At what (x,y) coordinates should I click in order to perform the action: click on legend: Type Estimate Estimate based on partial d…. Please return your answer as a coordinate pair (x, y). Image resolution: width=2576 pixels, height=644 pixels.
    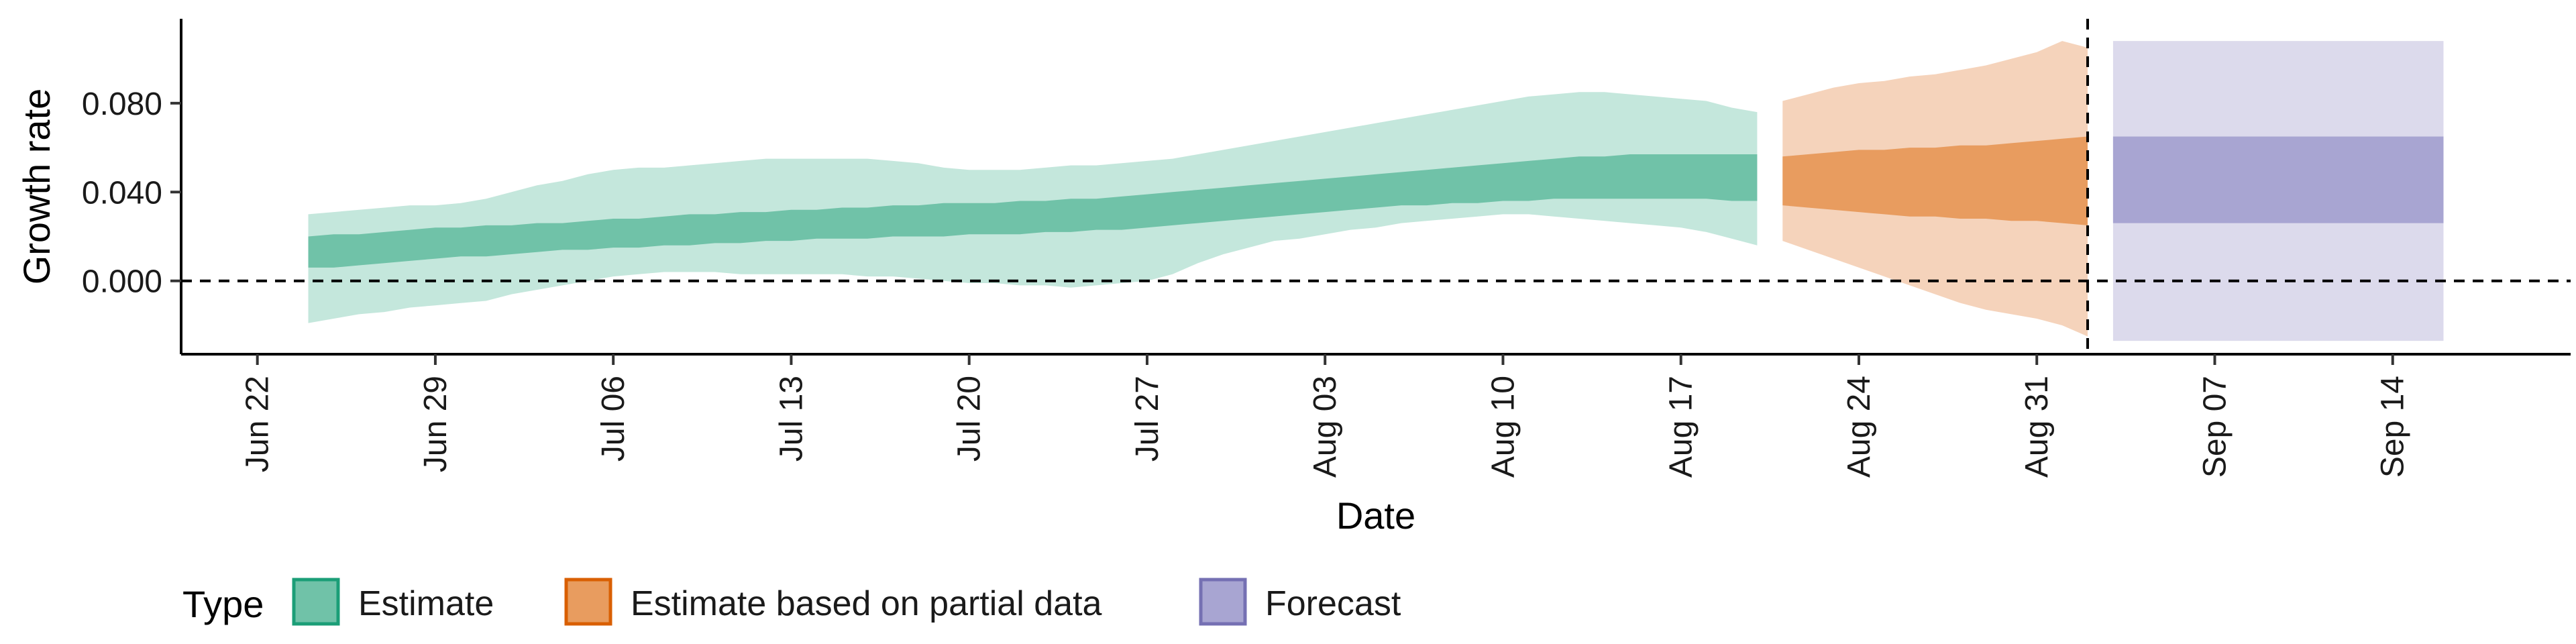
    Looking at the image, I should click on (791, 602).